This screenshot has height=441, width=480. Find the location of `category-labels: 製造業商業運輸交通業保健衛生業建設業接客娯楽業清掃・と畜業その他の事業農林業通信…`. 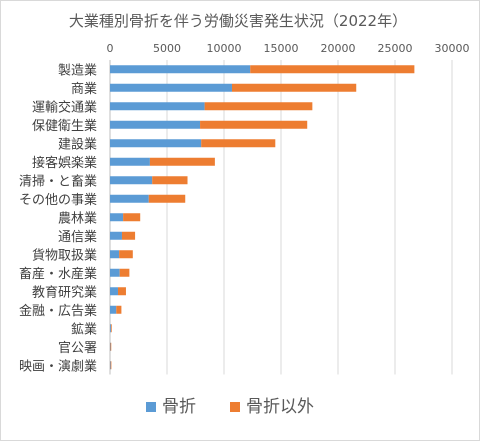

category-labels: 製造業商業運輸交通業保健衛生業建設業接客娯楽業清掃・と畜業その他の事業農林業通信… is located at coordinates (58, 218).